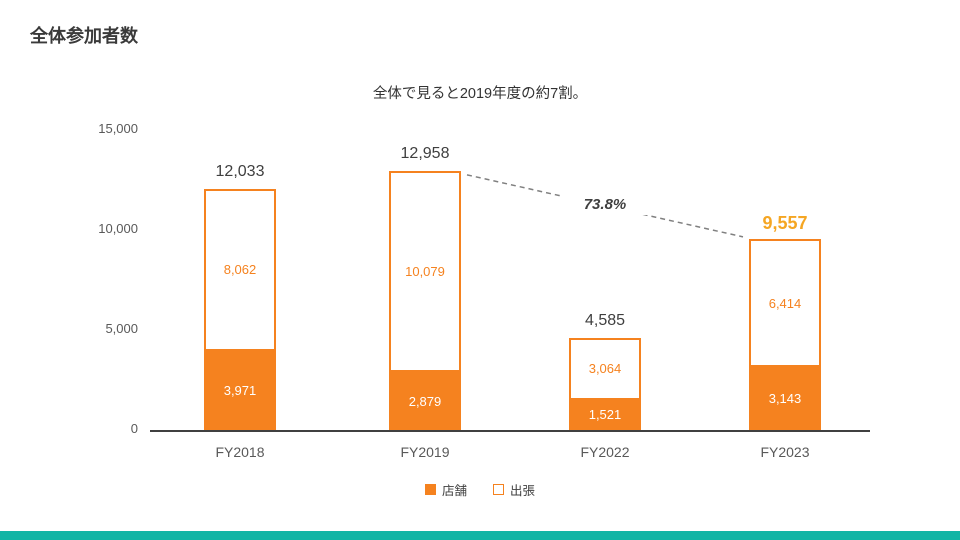 This screenshot has height=540, width=960. Describe the element at coordinates (480, 94) in the screenshot. I see `chart-subtitle: 全体で見ると2019年度の約7割。` at that location.